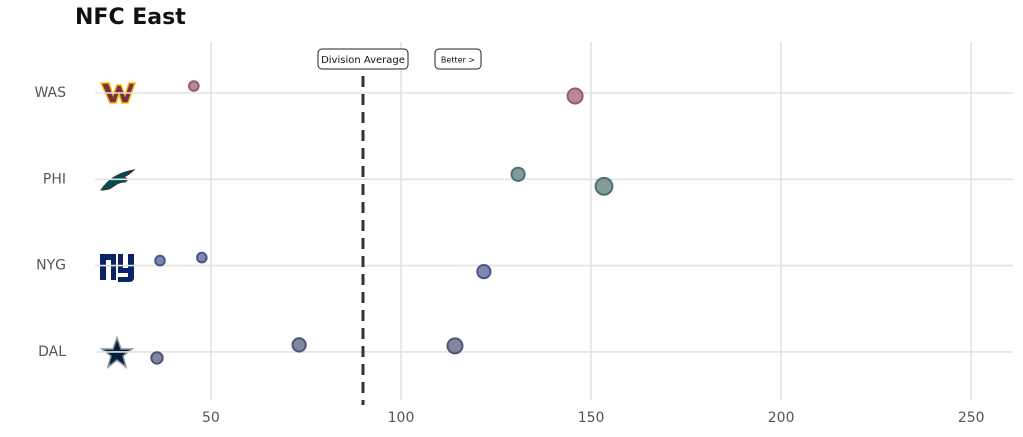 This screenshot has height=437, width=1023. What do you see at coordinates (117, 268) in the screenshot?
I see `logo-nyg` at bounding box center [117, 268].